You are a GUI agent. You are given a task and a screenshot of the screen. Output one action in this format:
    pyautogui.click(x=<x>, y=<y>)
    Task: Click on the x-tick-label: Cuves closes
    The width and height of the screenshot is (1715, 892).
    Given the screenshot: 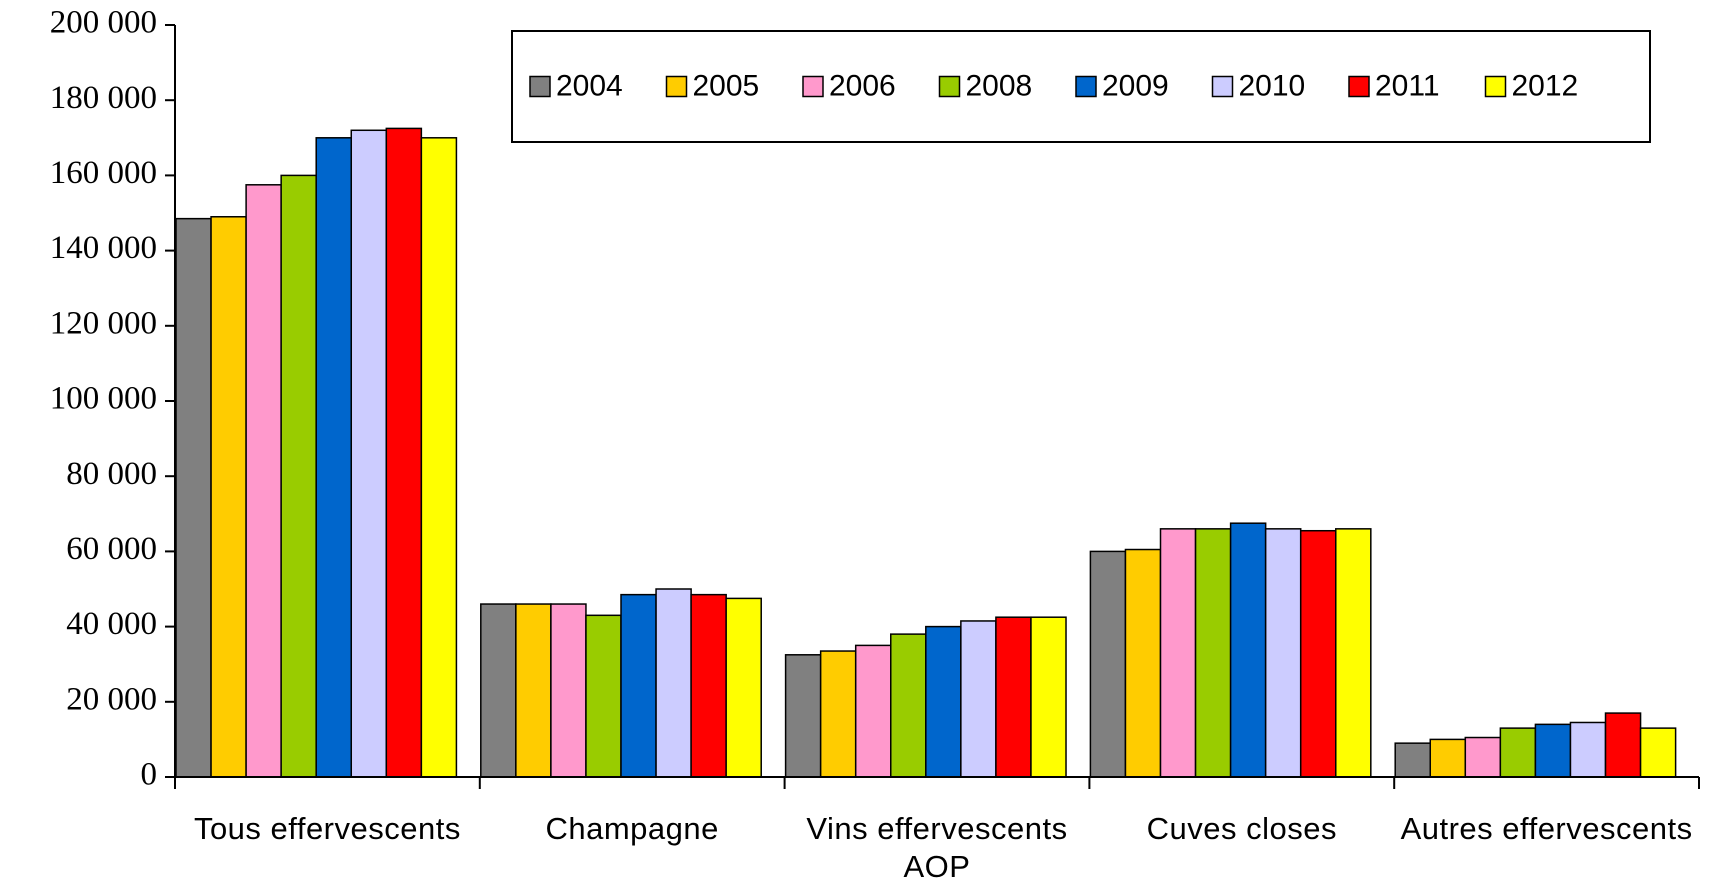 What is the action you would take?
    pyautogui.click(x=1241, y=828)
    